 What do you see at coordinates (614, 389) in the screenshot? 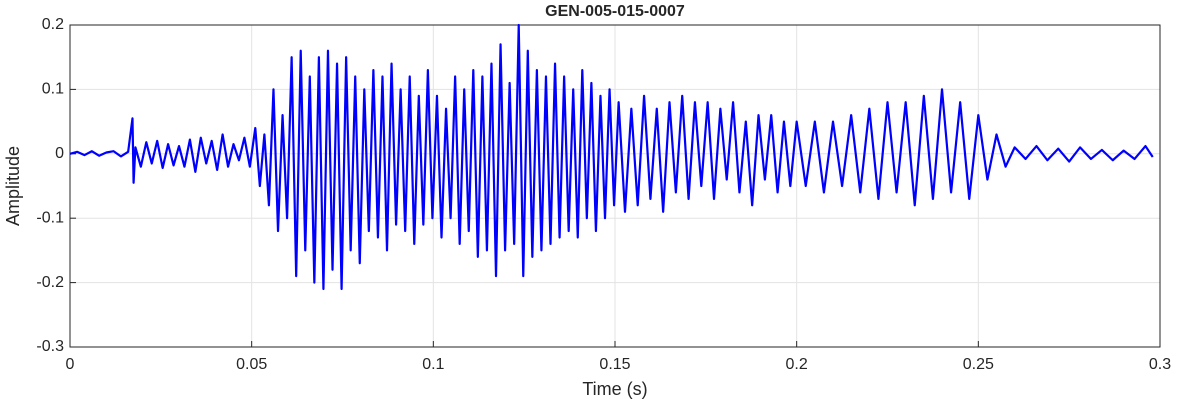
I see `x-axis-label: Time (s)` at bounding box center [614, 389].